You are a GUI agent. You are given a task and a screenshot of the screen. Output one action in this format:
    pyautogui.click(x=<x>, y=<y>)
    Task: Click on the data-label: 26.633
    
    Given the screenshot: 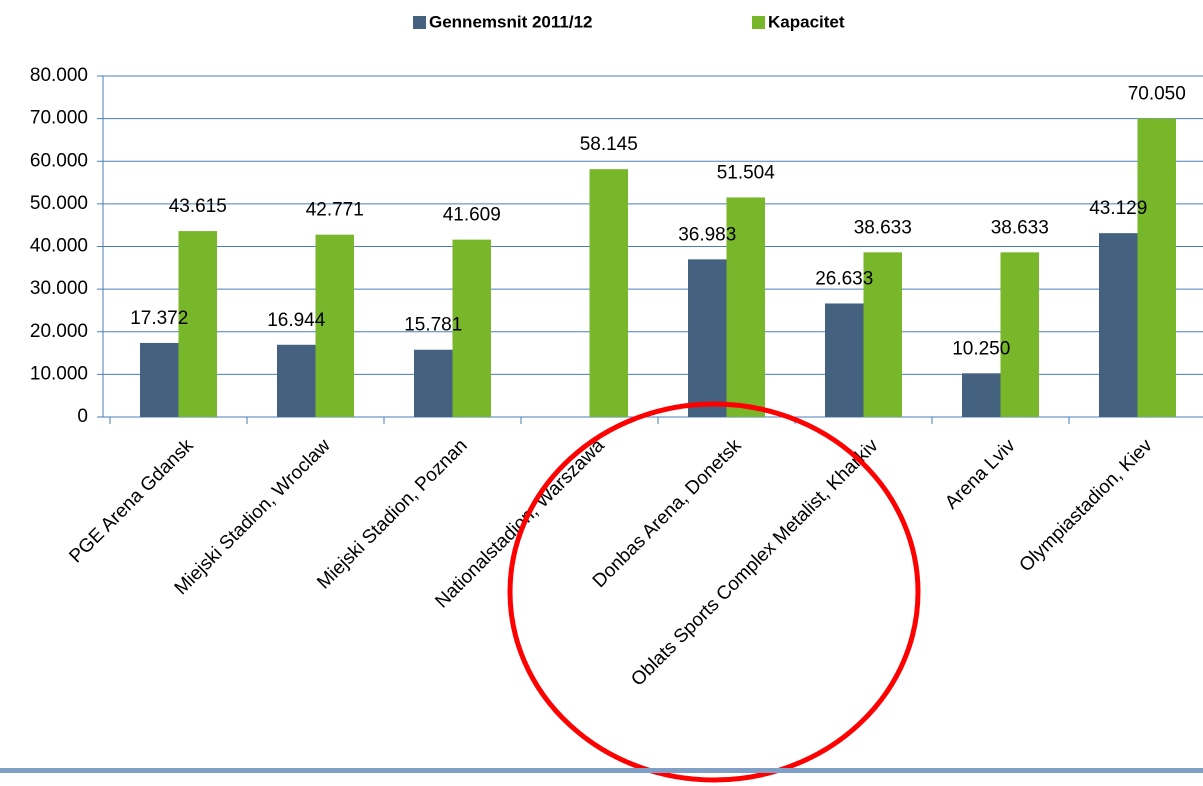 What is the action you would take?
    pyautogui.click(x=844, y=278)
    